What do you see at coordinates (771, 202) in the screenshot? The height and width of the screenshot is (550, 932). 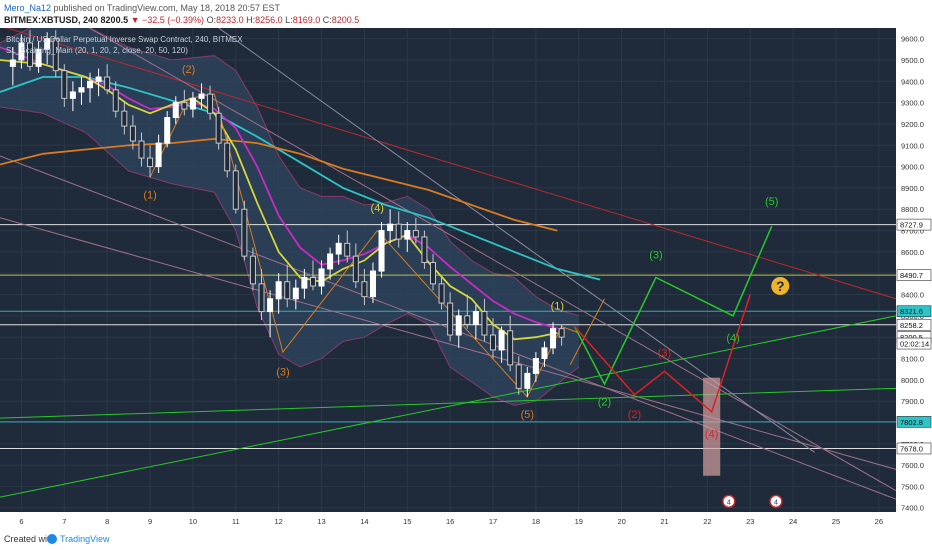 I see `wave-label-9: (5)` at bounding box center [771, 202].